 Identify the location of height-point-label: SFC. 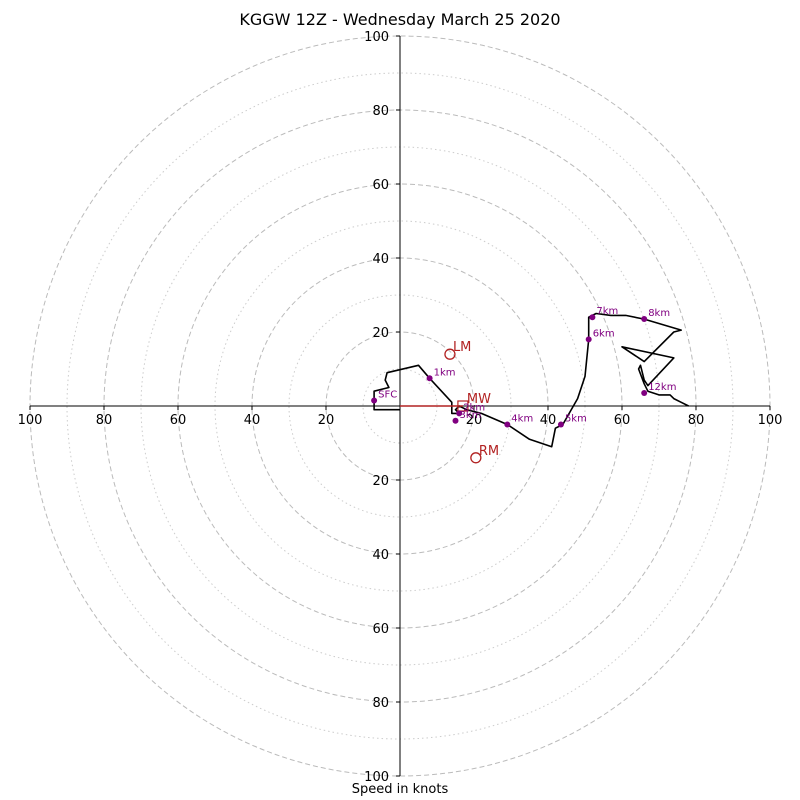
(387, 394).